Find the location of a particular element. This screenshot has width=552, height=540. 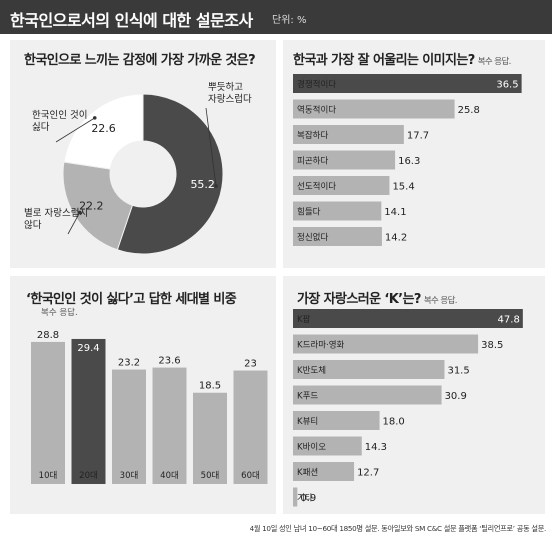

k-bars-title-text: 가장 자랑스러운 ‘K’는? is located at coordinates (359, 299).